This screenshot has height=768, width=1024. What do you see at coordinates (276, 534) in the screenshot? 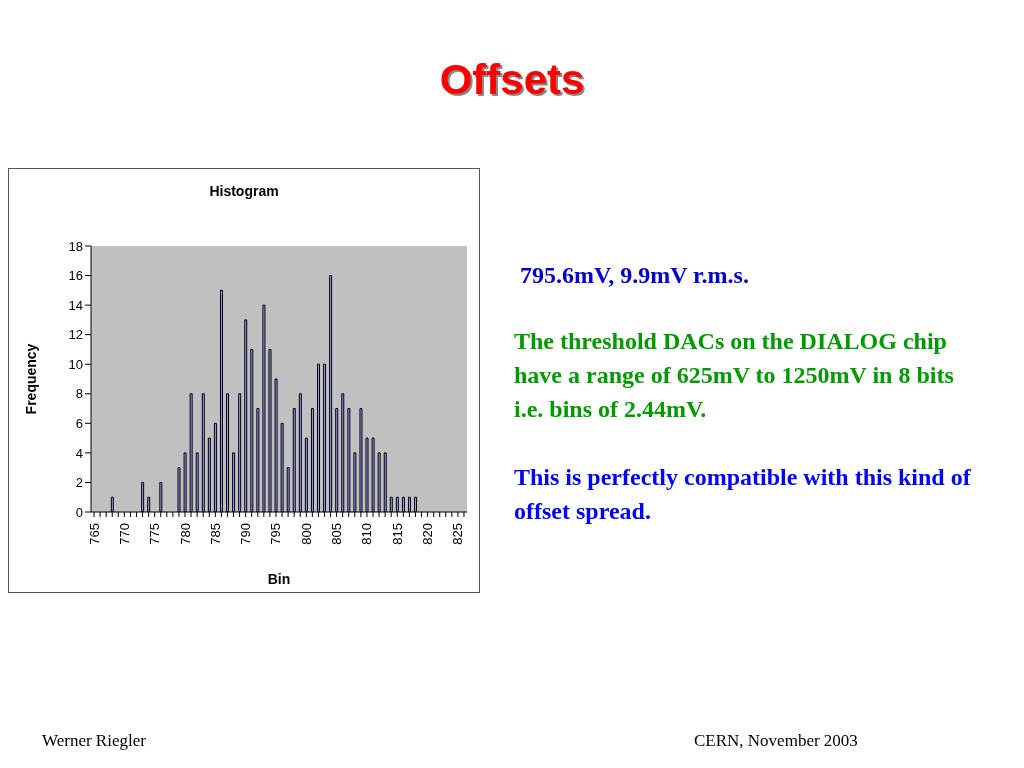
I see `x-tick-label: 795` at bounding box center [276, 534].